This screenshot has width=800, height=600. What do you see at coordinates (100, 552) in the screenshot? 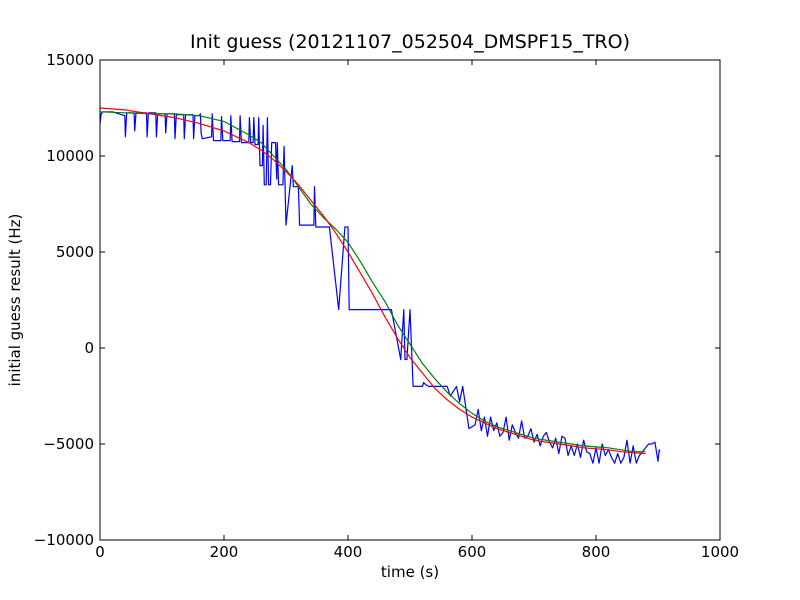
I see `x-tick-label: 0` at bounding box center [100, 552].